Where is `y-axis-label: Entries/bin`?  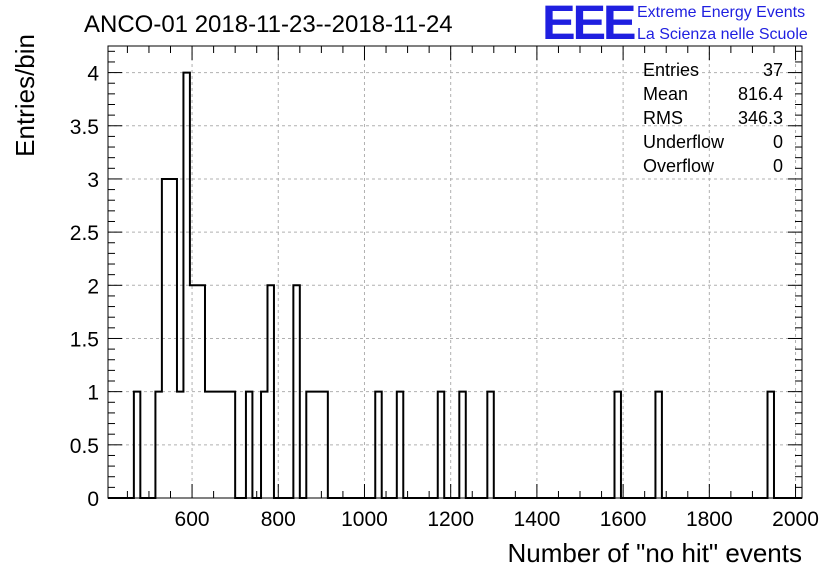 y-axis-label: Entries/bin is located at coordinates (25, 95).